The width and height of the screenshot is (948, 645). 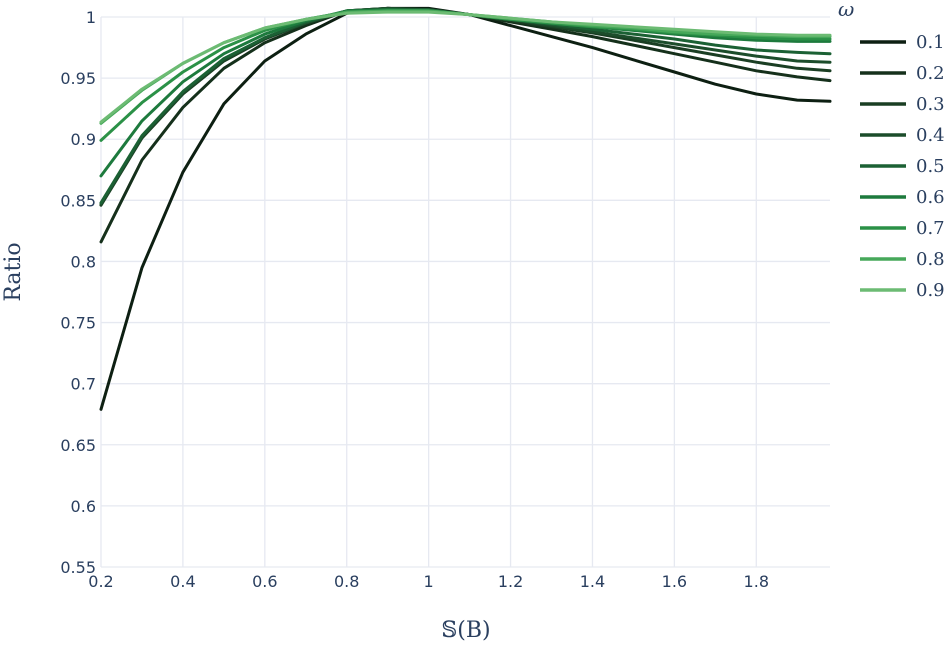 I want to click on x-tick-label: 0.8, so click(x=346, y=581).